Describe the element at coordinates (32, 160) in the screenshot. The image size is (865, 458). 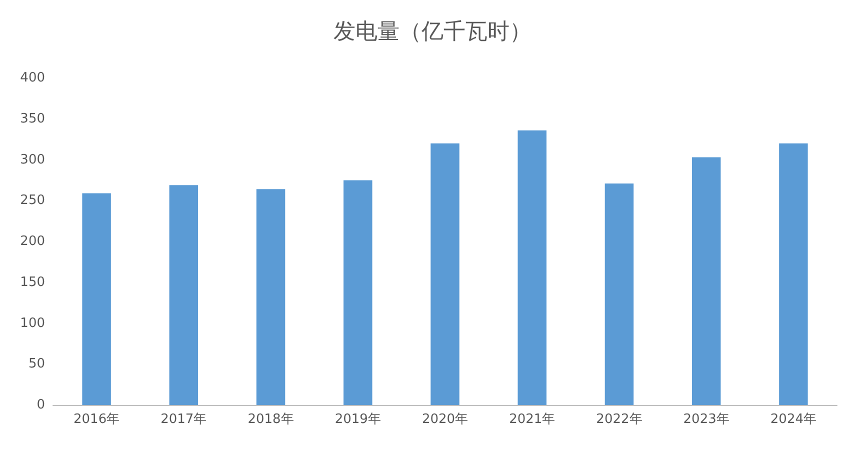
I see `y-tick-label: 300` at that location.